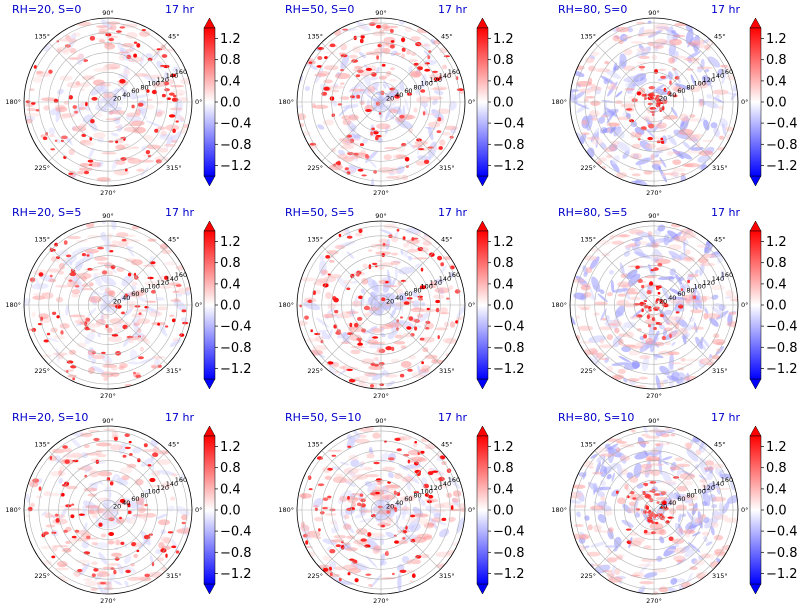 The image size is (799, 612). Describe the element at coordinates (117, 507) in the screenshot. I see `radial-tick-label: 20` at that location.